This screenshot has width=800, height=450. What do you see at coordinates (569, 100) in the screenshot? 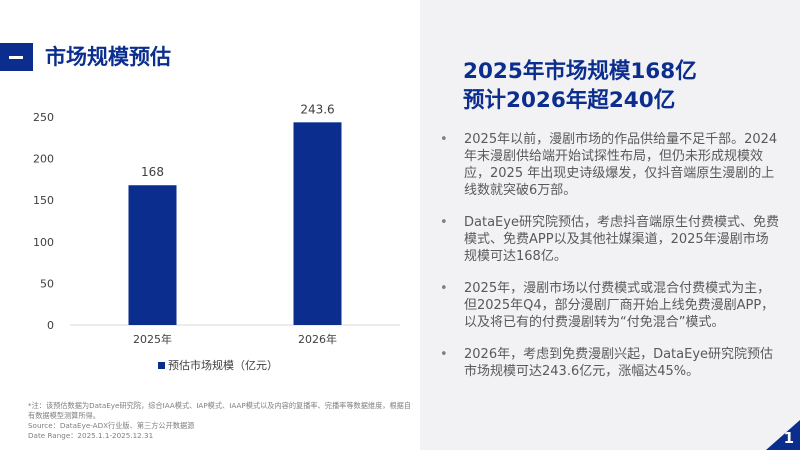
I see `headline-line-2: 预计2026年超240亿` at bounding box center [569, 100].